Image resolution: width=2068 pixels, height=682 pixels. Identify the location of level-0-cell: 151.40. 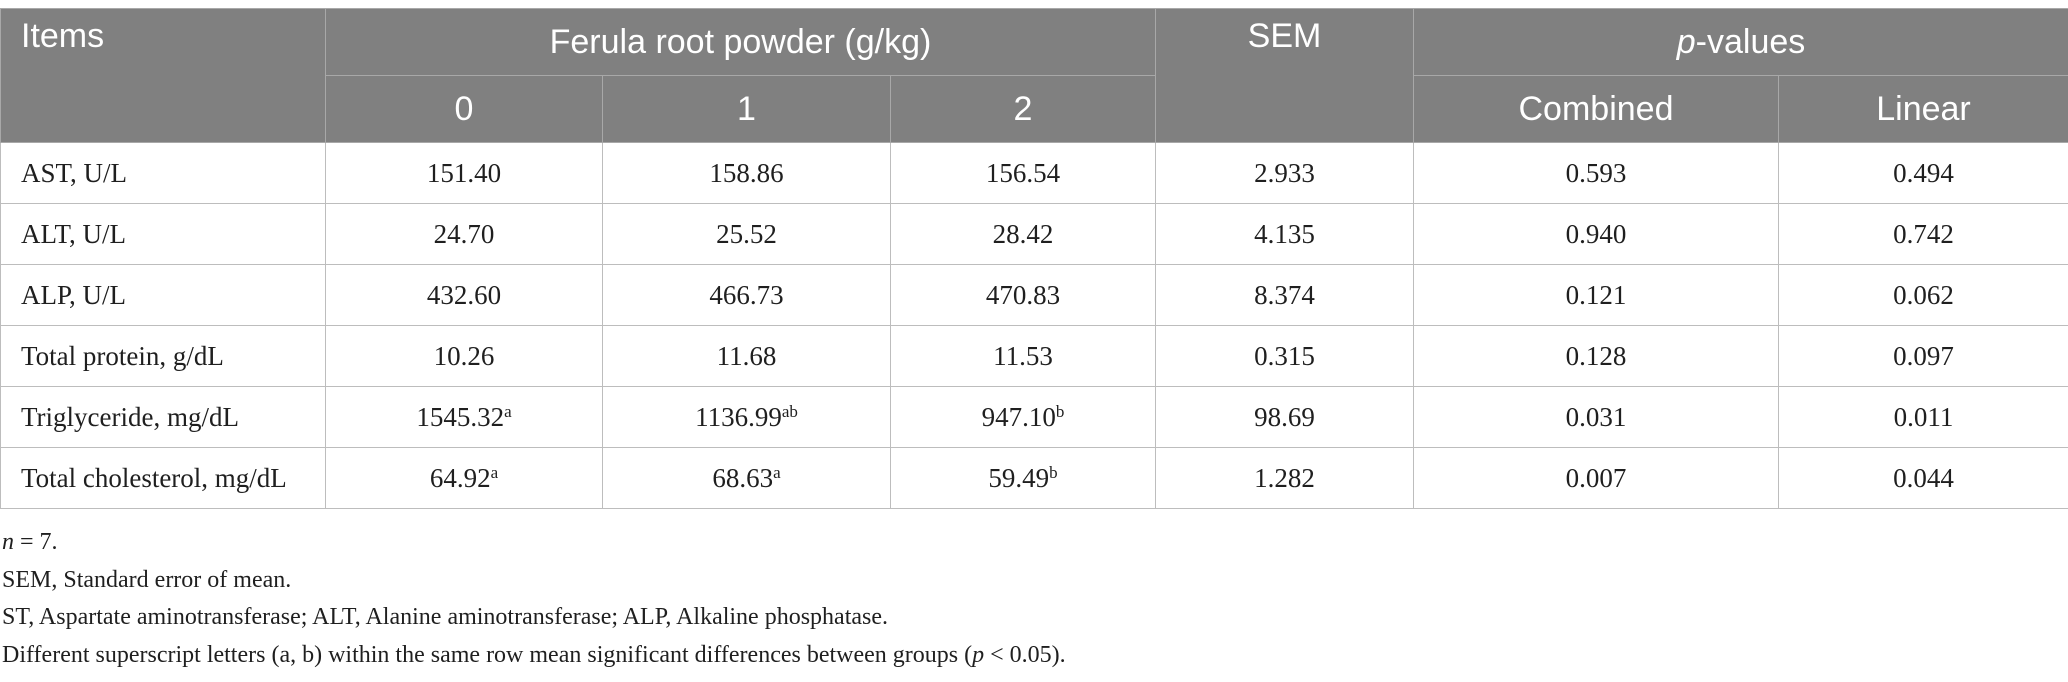
(464, 173).